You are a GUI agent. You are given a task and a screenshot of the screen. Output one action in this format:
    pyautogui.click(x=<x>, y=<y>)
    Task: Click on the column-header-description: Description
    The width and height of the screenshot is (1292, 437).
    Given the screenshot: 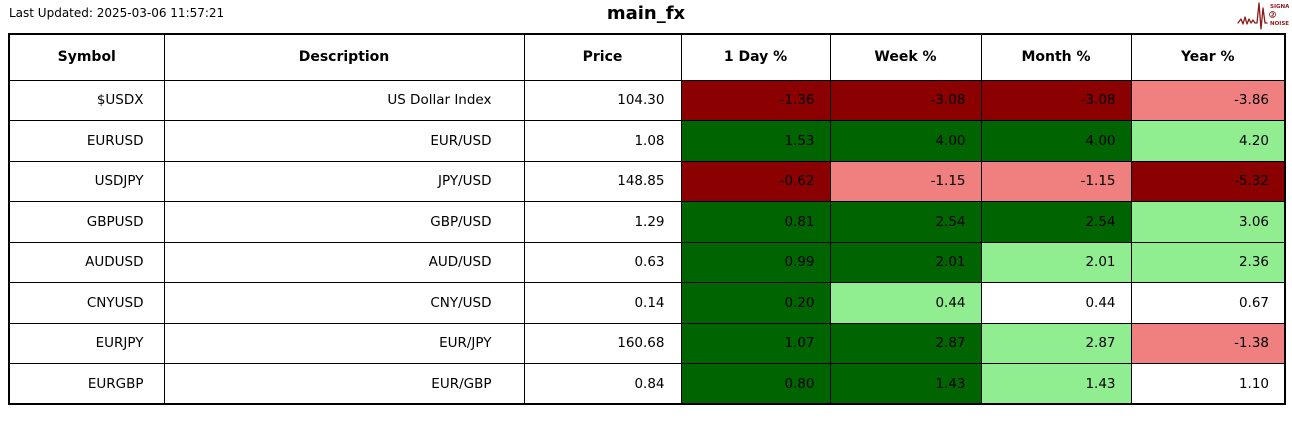 What is the action you would take?
    pyautogui.click(x=344, y=57)
    